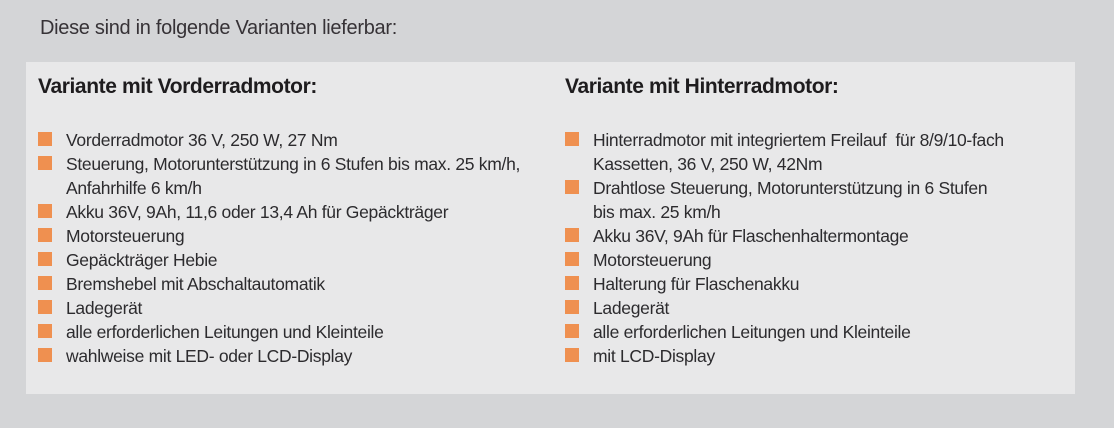 Image resolution: width=1114 pixels, height=428 pixels. I want to click on list-item-text: wahlweise mit LED- oder LCD-Display, so click(209, 356).